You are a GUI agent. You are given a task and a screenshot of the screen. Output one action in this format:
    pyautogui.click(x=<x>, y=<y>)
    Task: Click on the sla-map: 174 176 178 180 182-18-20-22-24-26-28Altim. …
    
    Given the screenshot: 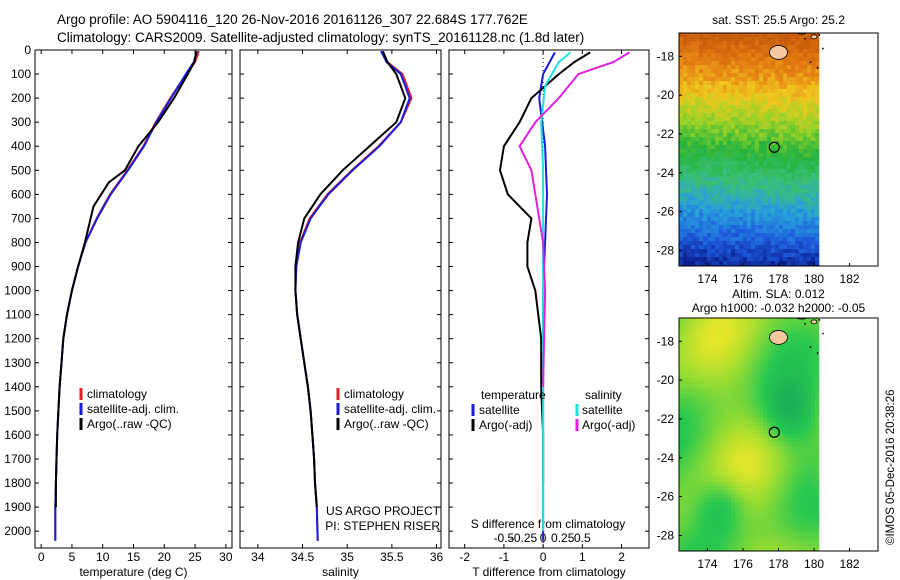 What is the action you would take?
    pyautogui.click(x=768, y=429)
    